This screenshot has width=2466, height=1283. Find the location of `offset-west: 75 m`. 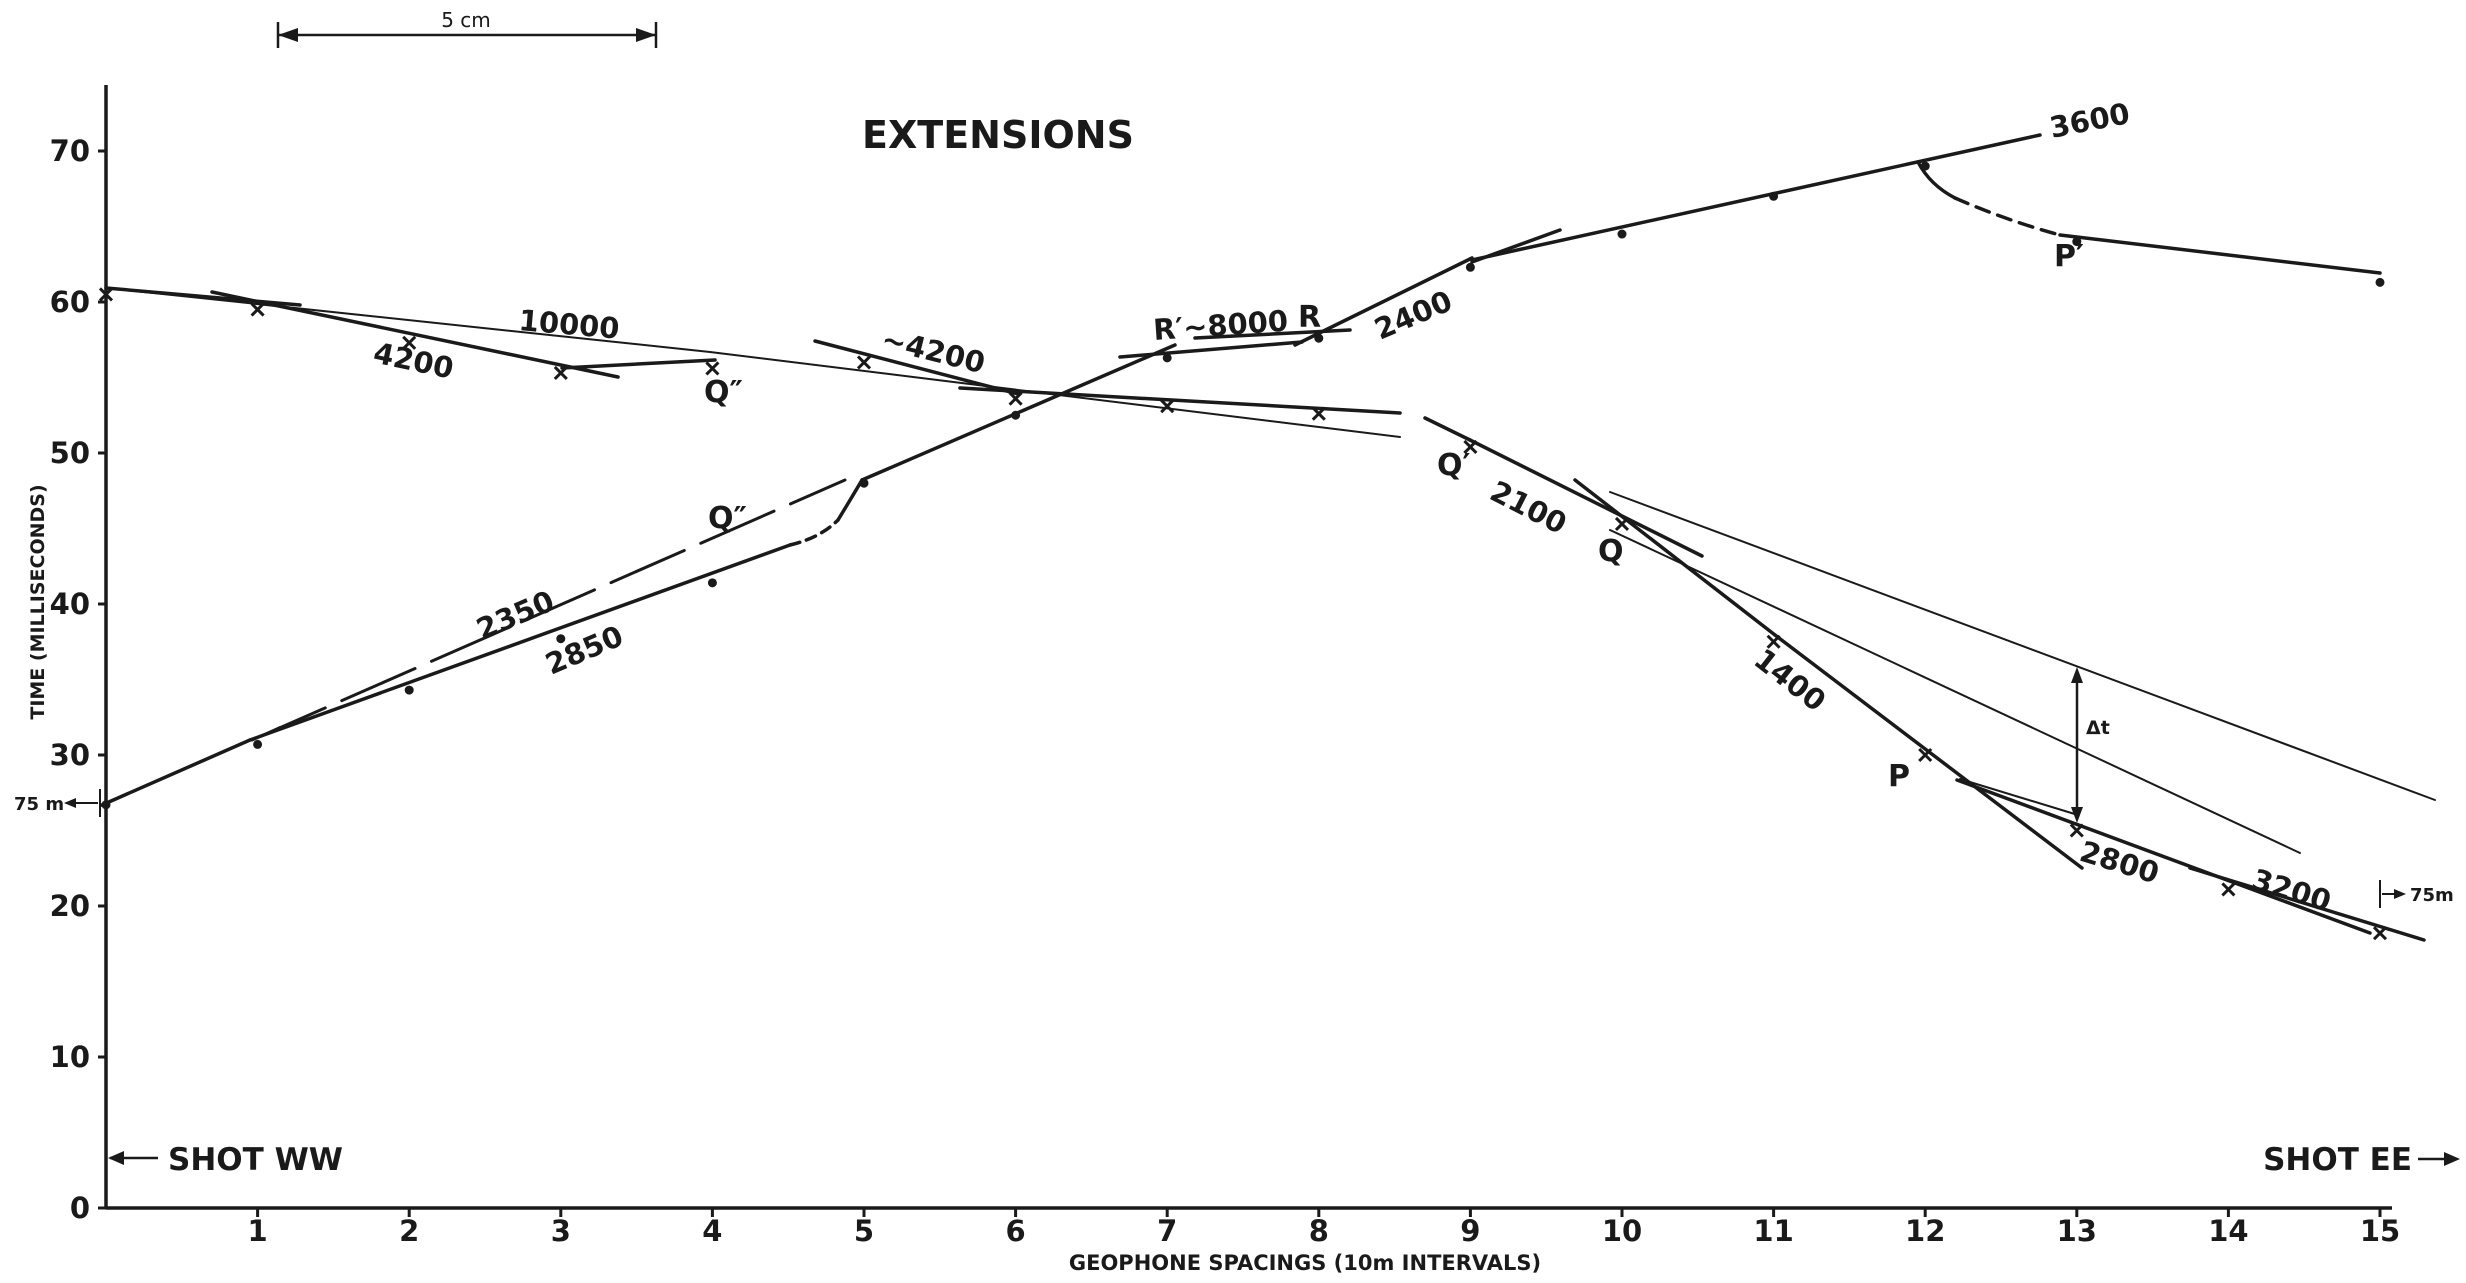

offset-west: 75 m is located at coordinates (57, 803).